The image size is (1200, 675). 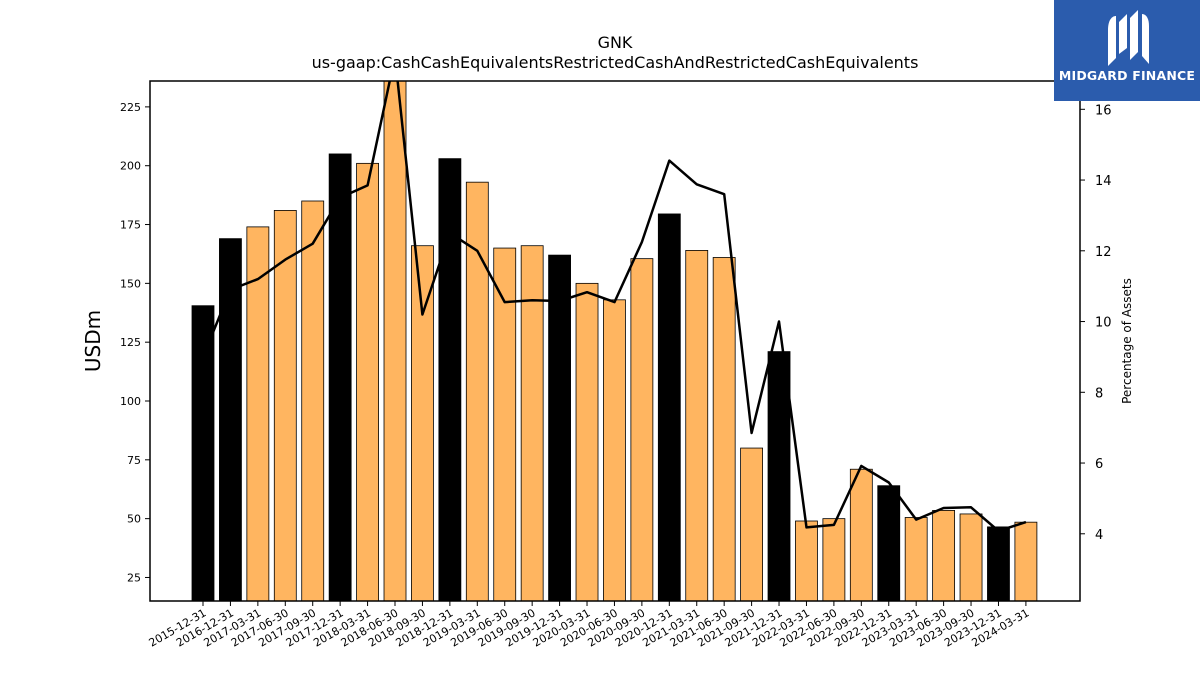 What do you see at coordinates (130, 107) in the screenshot?
I see `left-tick-label: 225` at bounding box center [130, 107].